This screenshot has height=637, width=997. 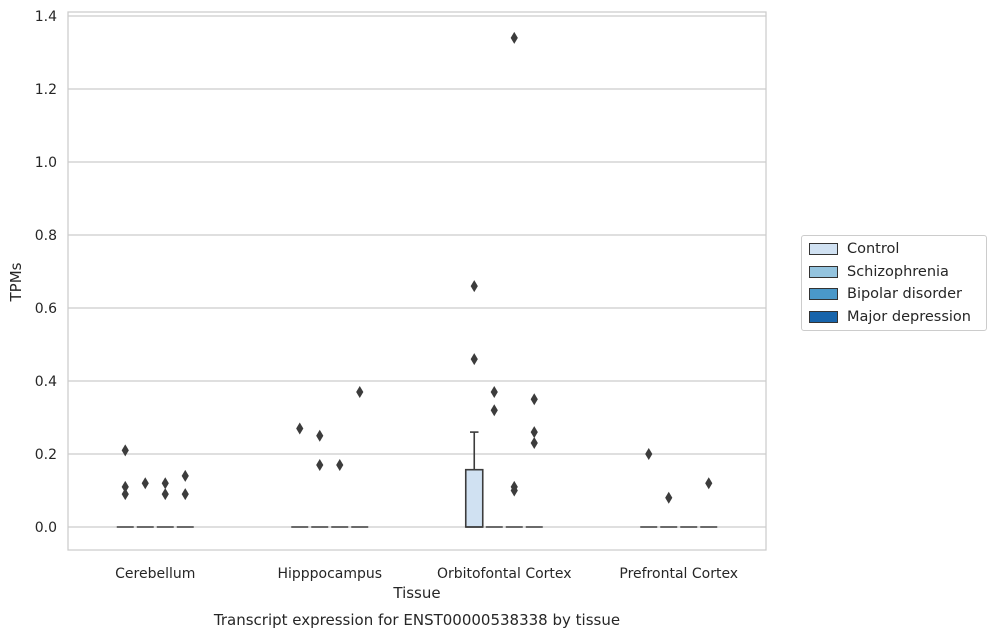 I want to click on legend-item-control: Control, so click(x=894, y=249).